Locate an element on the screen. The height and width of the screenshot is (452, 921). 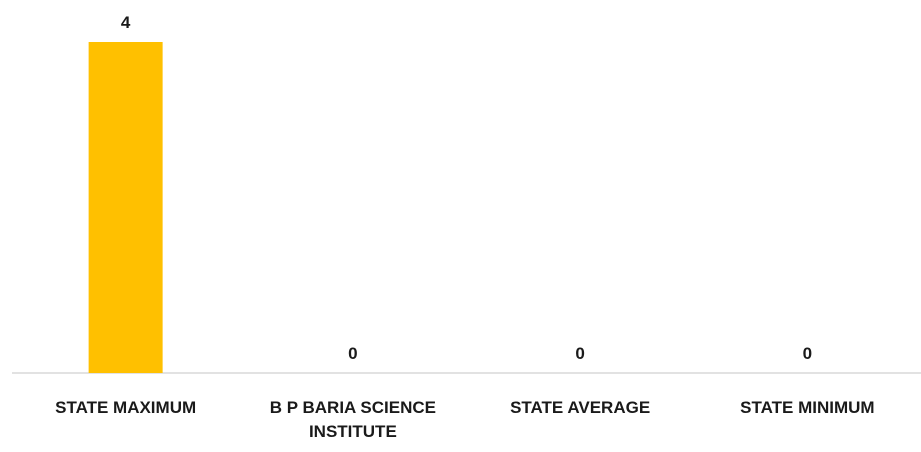
category-label: STATE AVERAGE is located at coordinates (580, 407).